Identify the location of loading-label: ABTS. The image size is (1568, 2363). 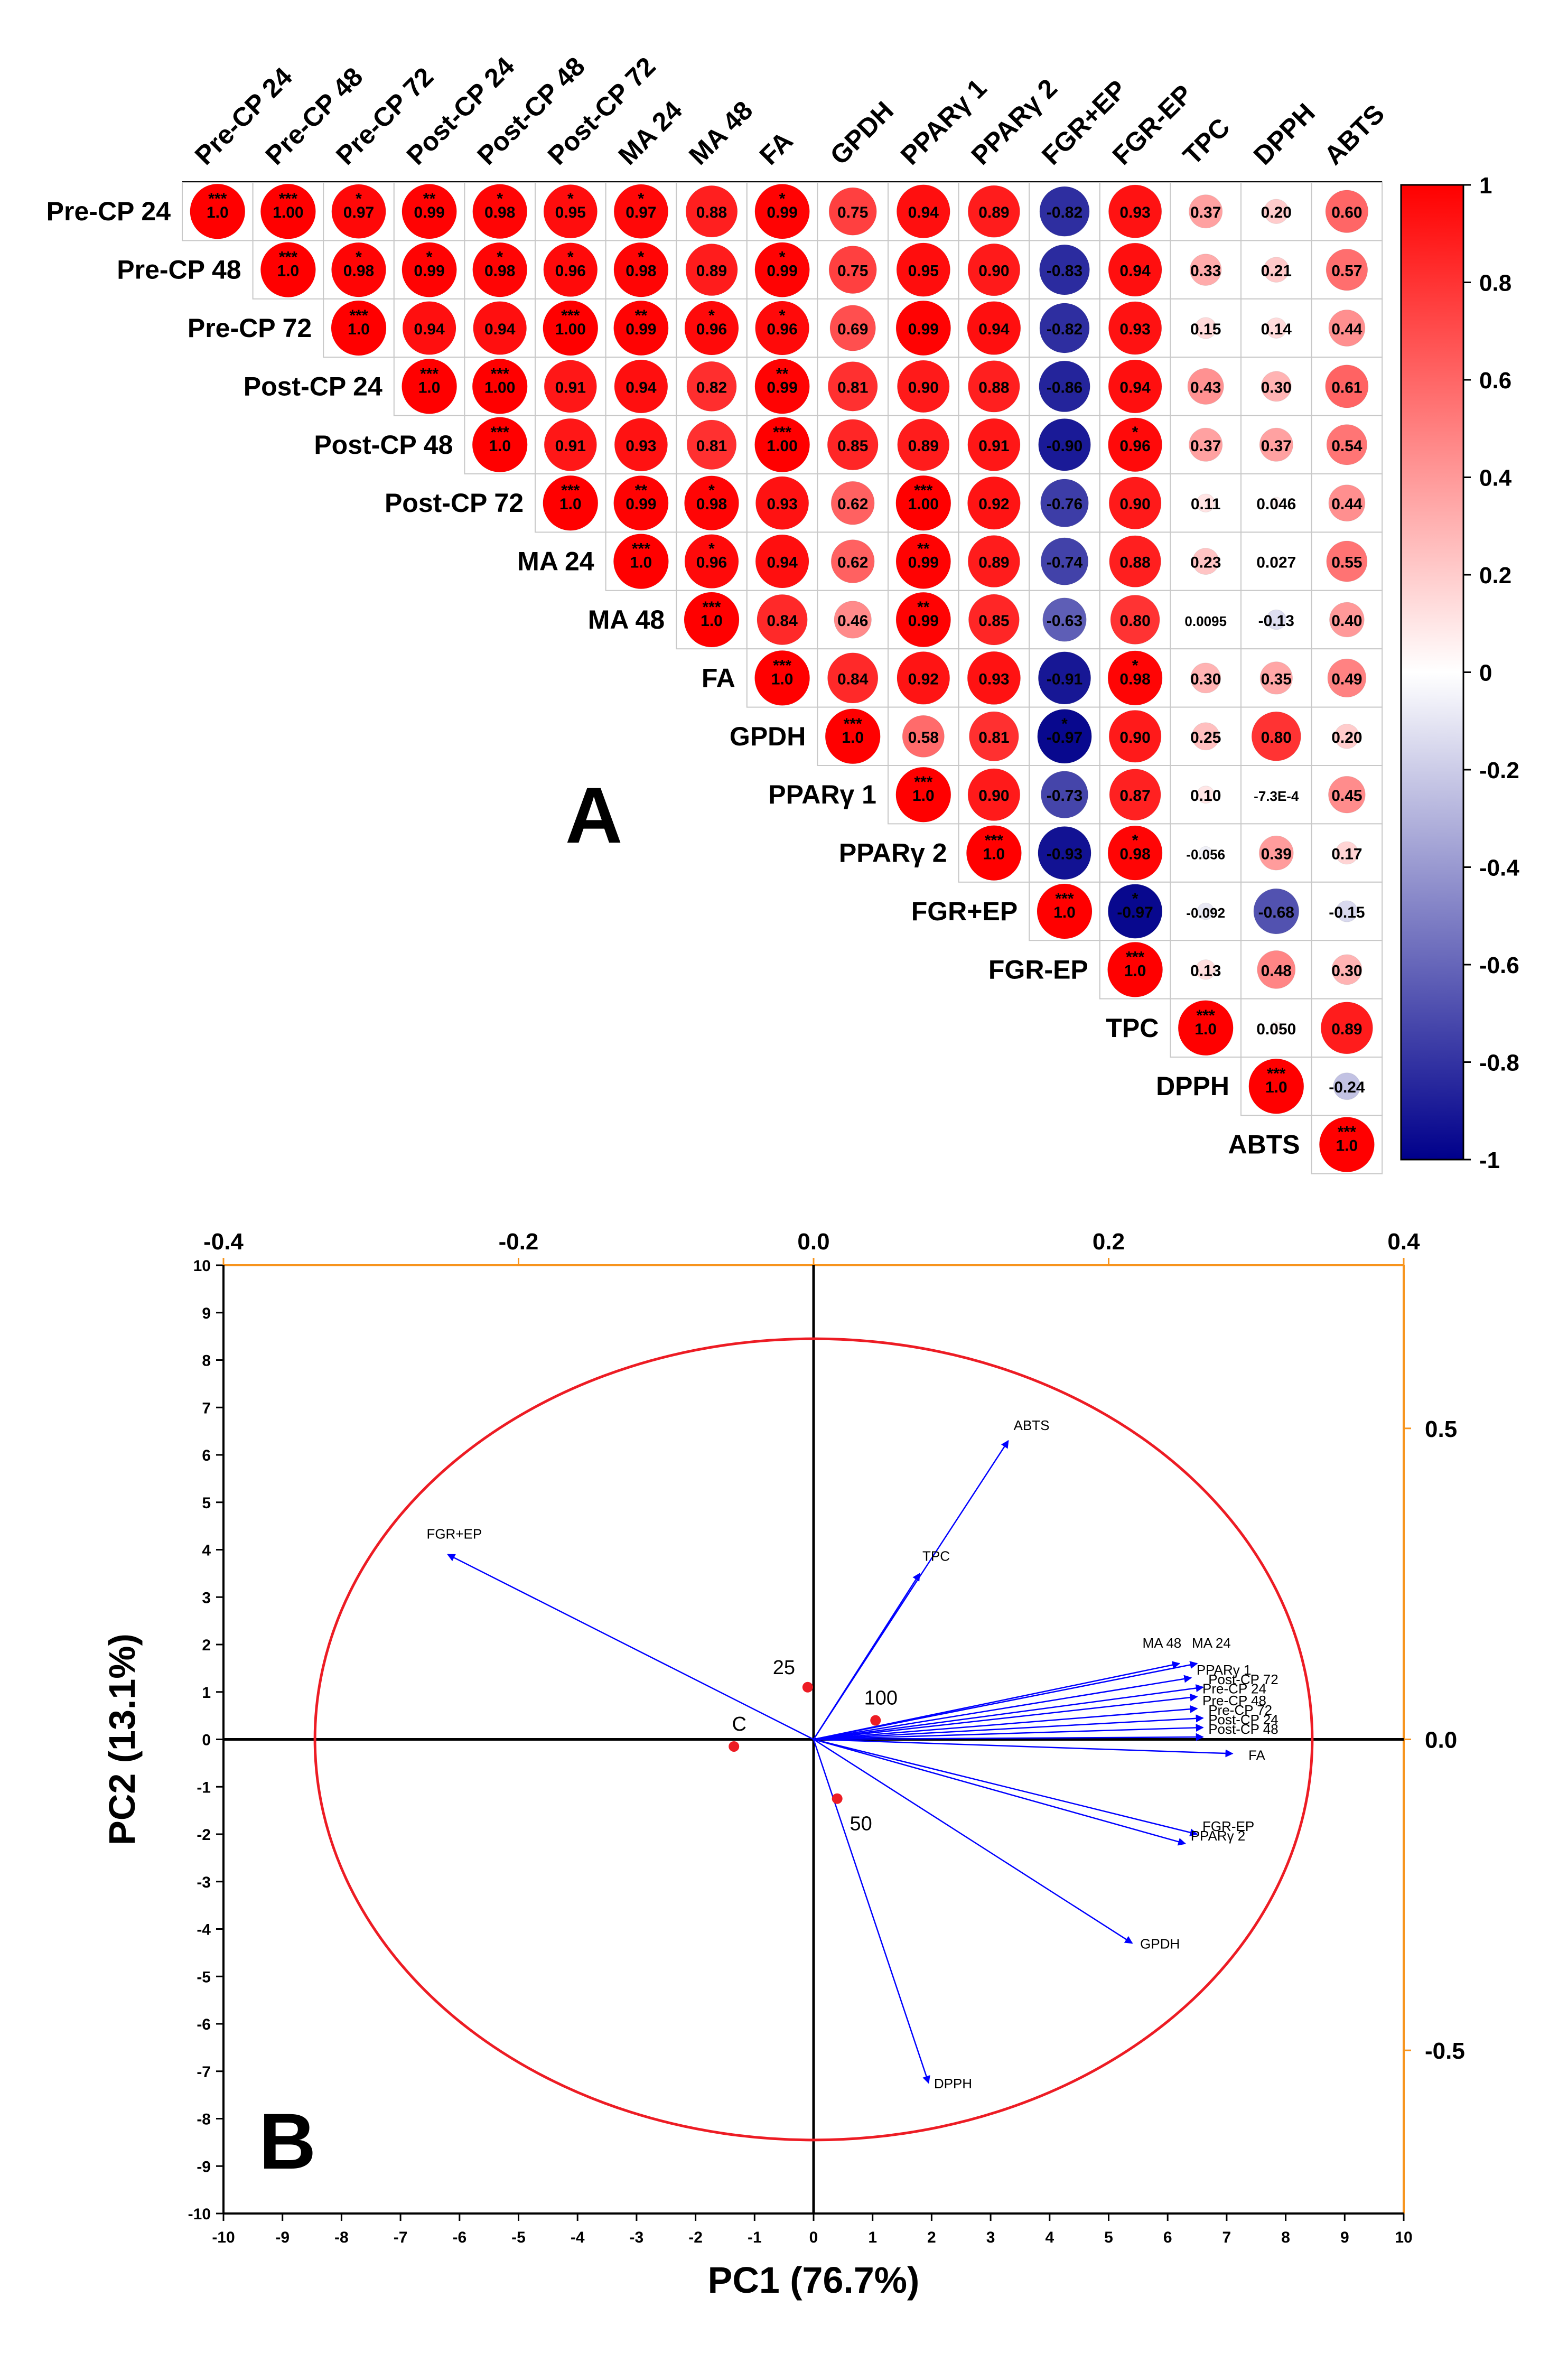
(1032, 1425).